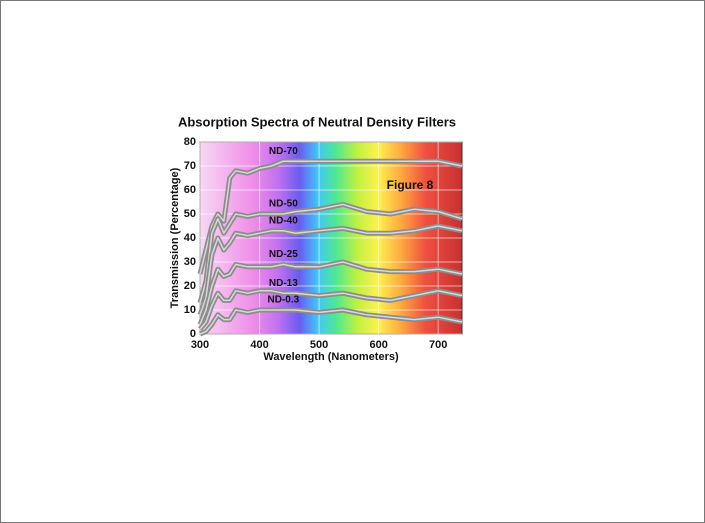 The height and width of the screenshot is (523, 705). Describe the element at coordinates (283, 204) in the screenshot. I see `series-label: ND-50` at that location.